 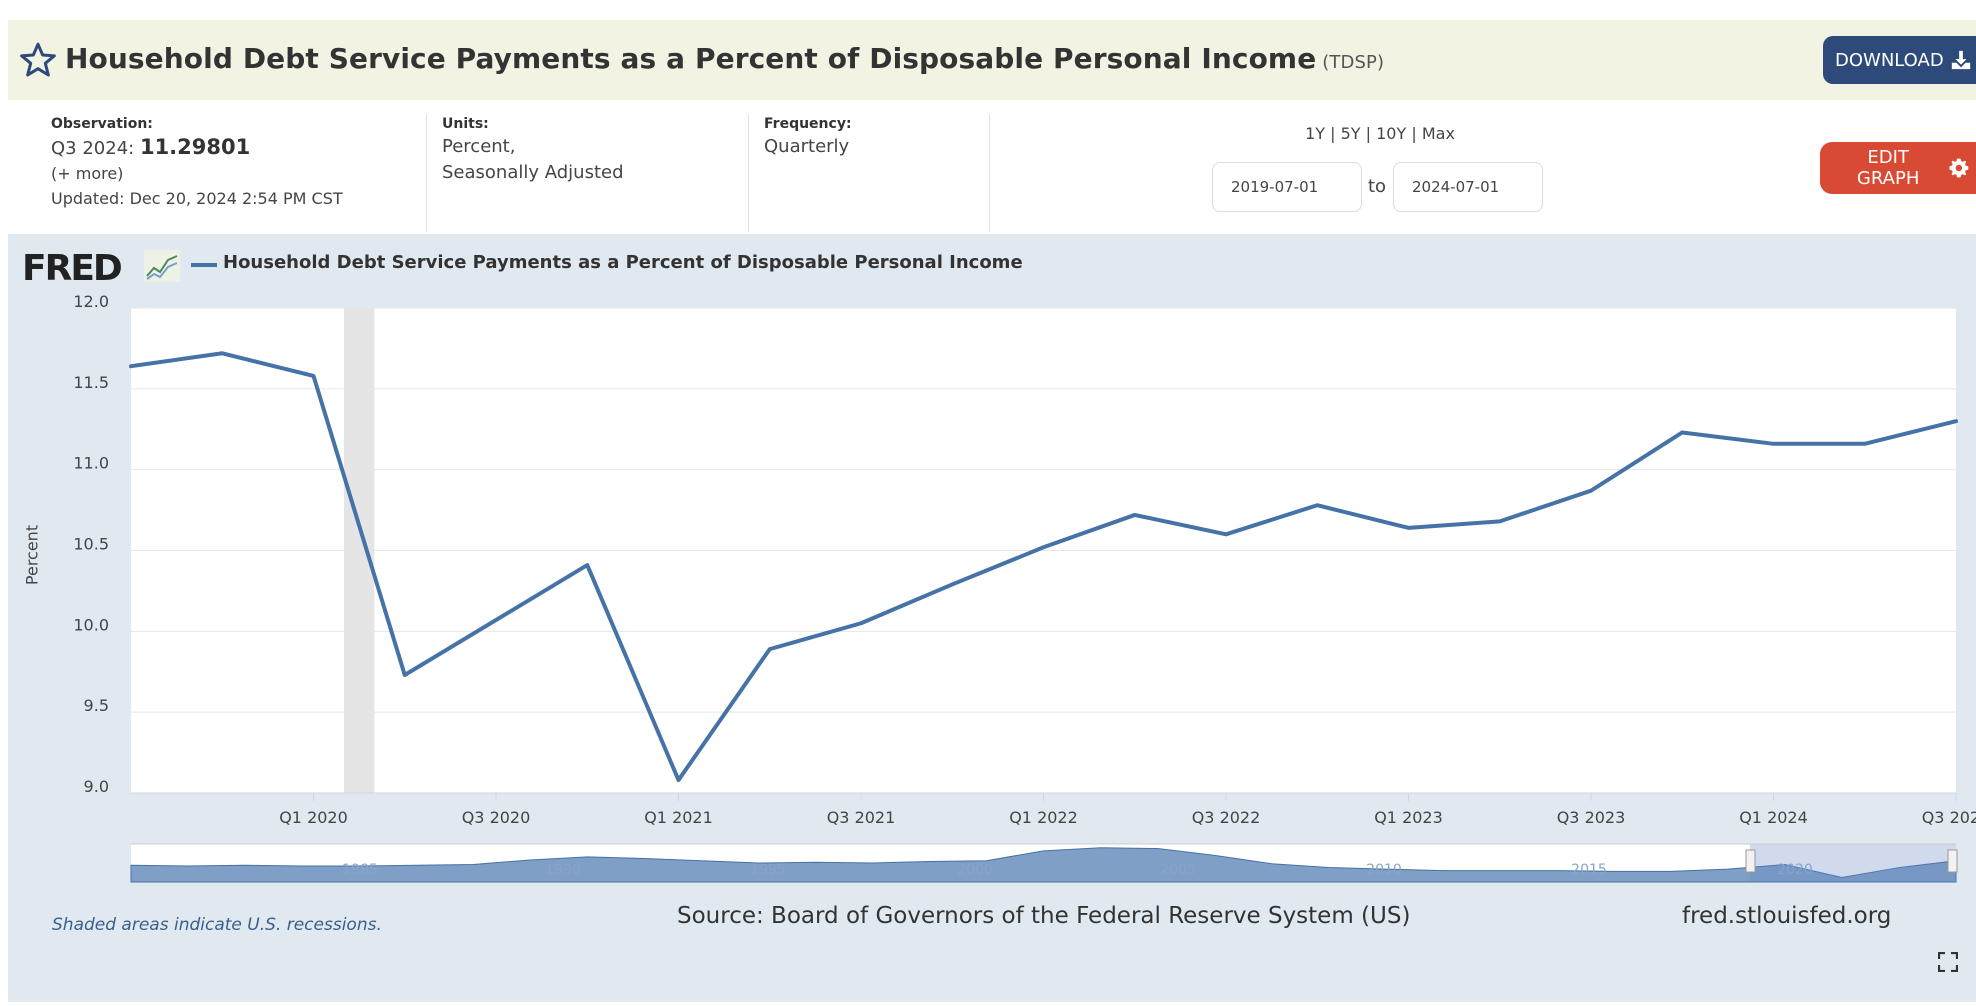 I want to click on range-5y: 5Y, so click(x=1350, y=133).